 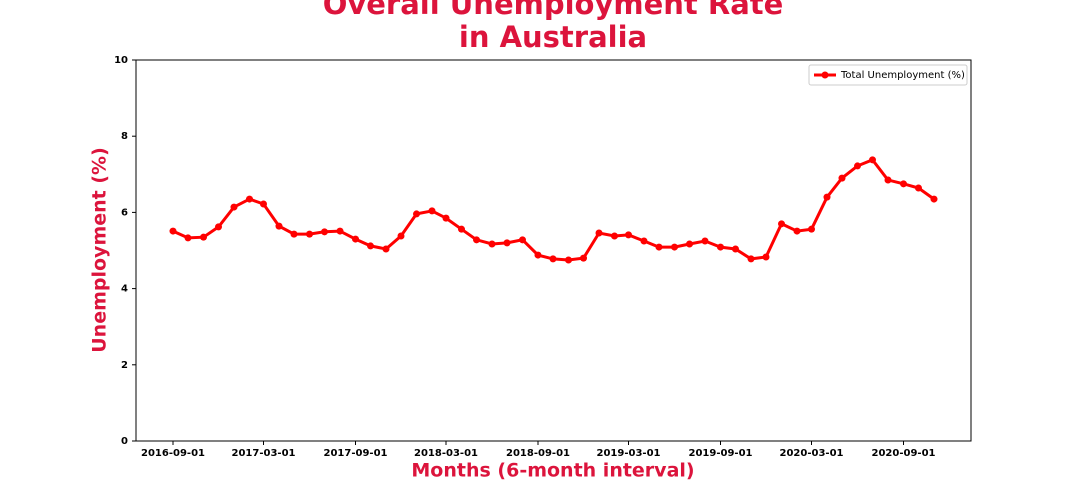 I want to click on x-tick-label: 2020-09-01, so click(x=904, y=453).